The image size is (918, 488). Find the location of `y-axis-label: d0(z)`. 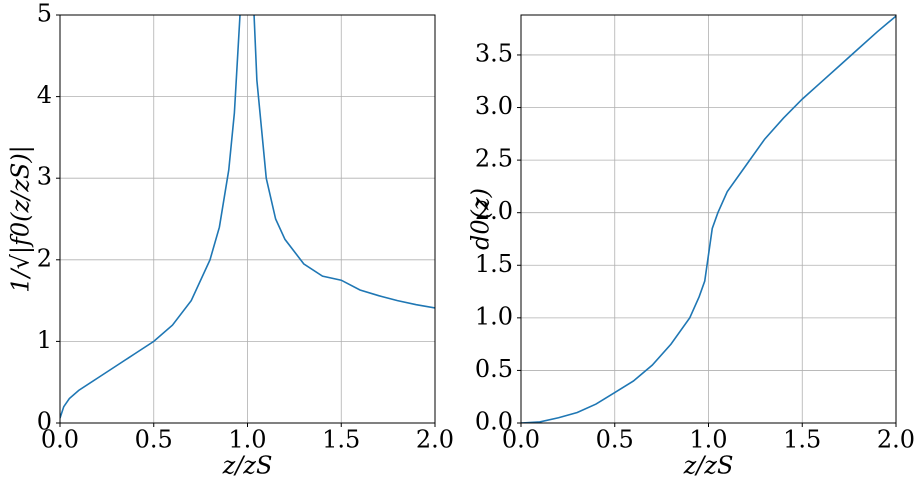

y-axis-label: d0(z) is located at coordinates (481, 219).